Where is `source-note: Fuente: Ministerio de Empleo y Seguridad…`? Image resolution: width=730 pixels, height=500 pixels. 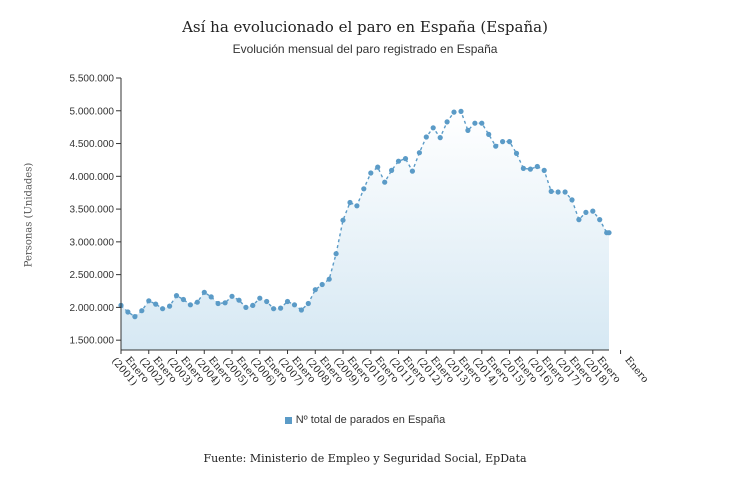 source-note: Fuente: Ministerio de Empleo y Seguridad… is located at coordinates (365, 458).